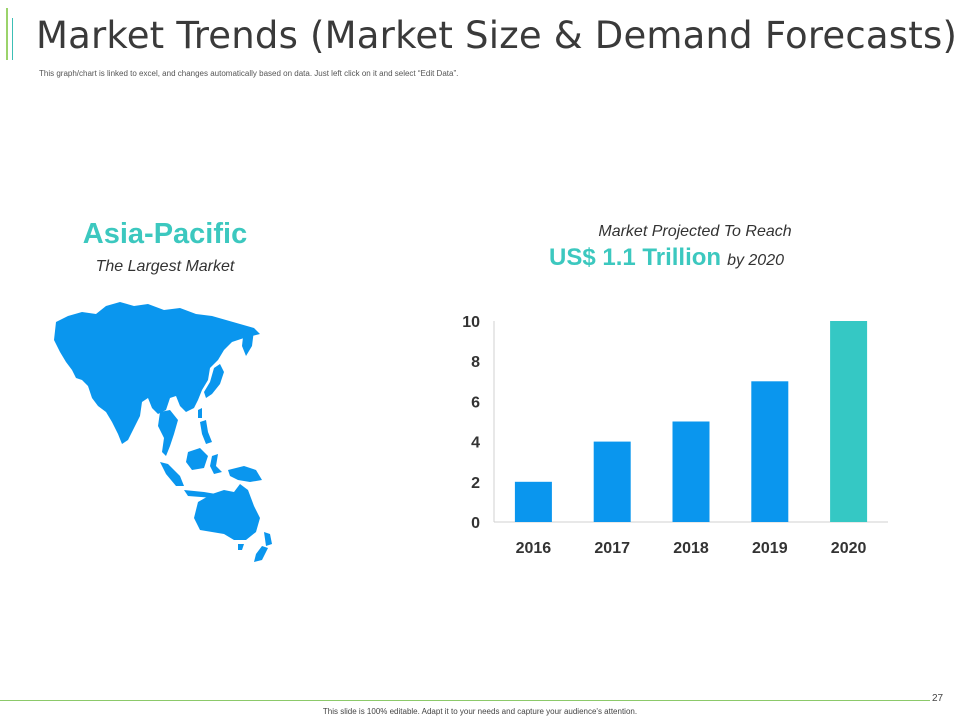 Image resolution: width=960 pixels, height=720 pixels. What do you see at coordinates (475, 443) in the screenshot?
I see `y-tick-label: 4` at bounding box center [475, 443].